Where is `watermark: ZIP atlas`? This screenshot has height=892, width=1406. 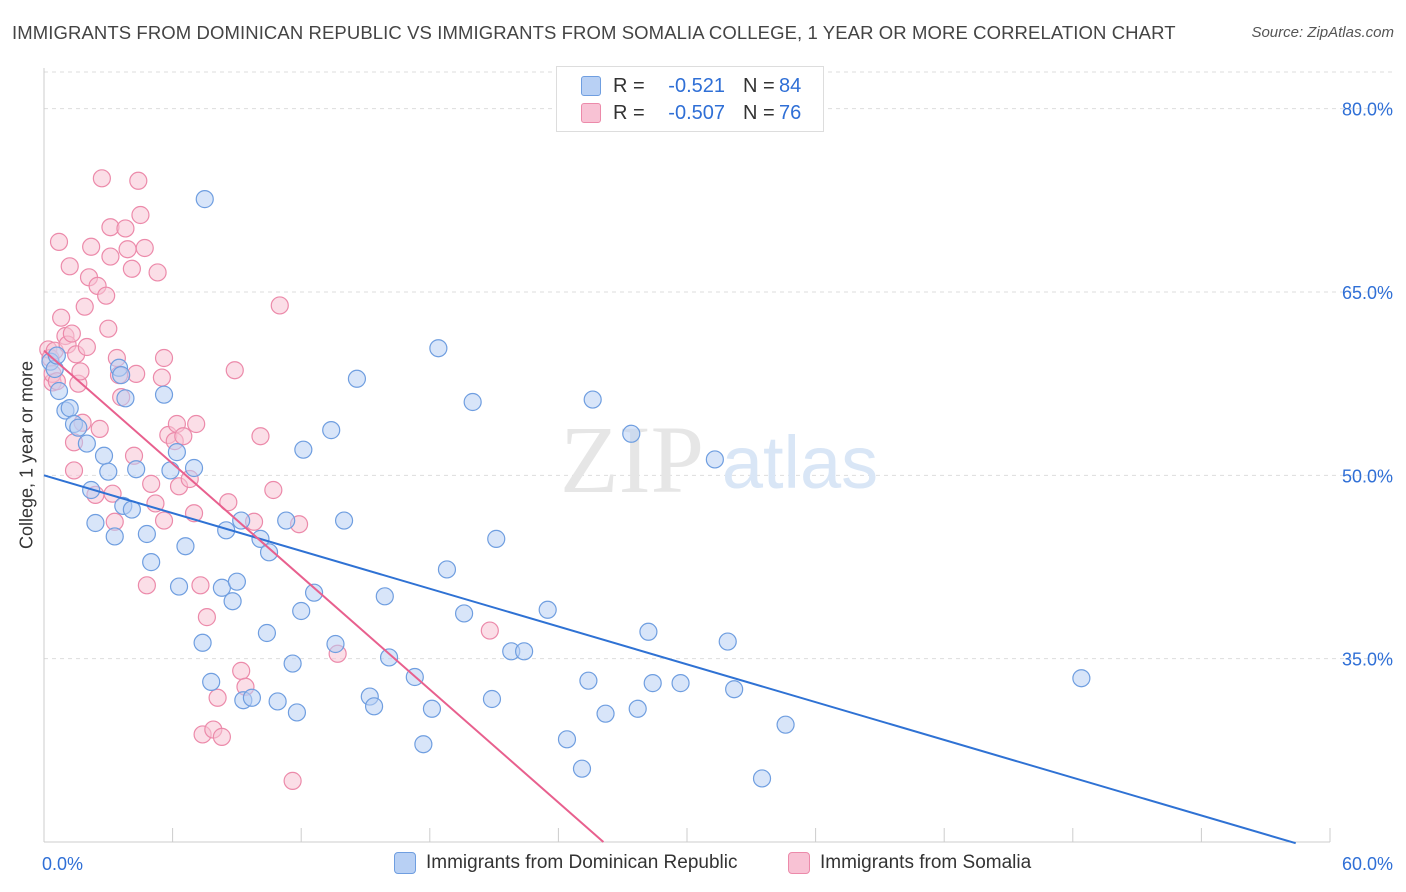
watermark: ZIP atlas is located at coordinates (719, 459).